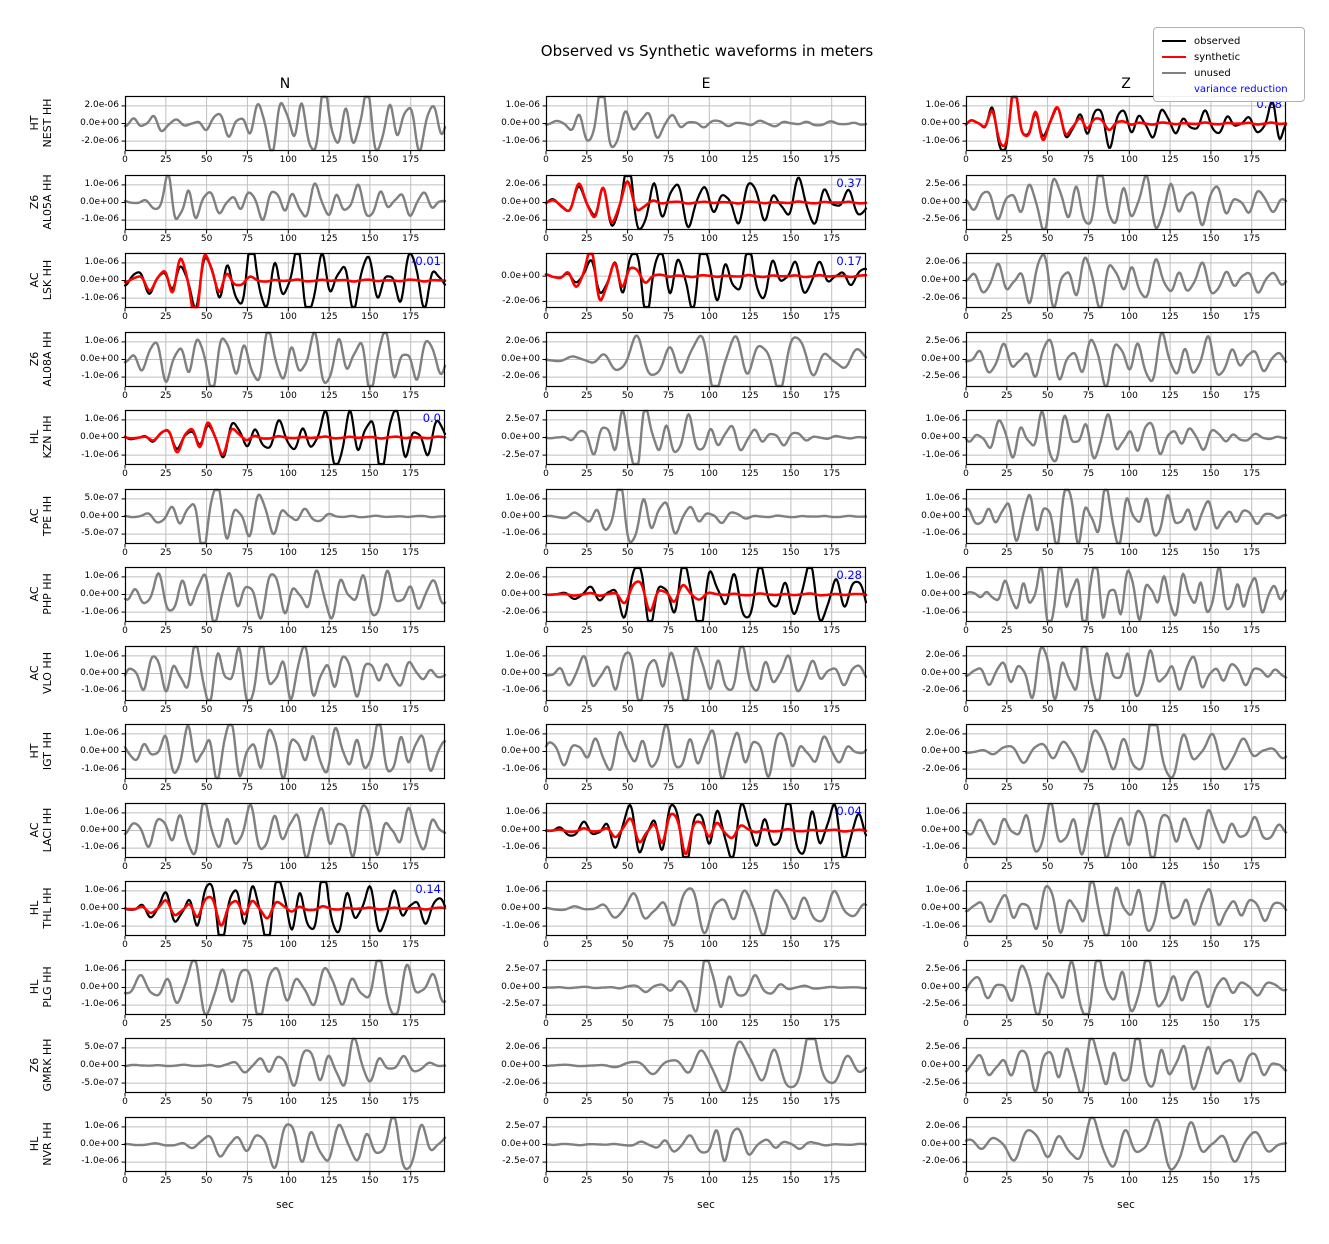 This screenshot has height=1244, width=1329. Describe the element at coordinates (34, 123) in the screenshot. I see `network-code: HT` at that location.